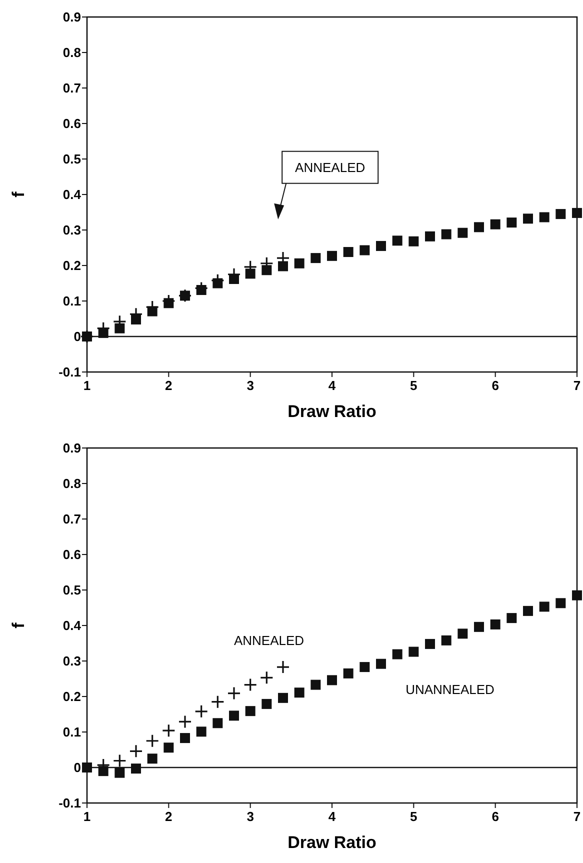  What do you see at coordinates (450, 689) in the screenshot?
I see `series-label: UNANNEALED` at bounding box center [450, 689].